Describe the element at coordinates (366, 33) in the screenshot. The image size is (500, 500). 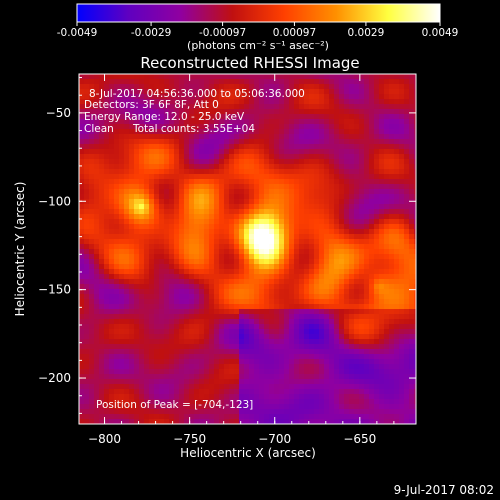
I see `colorbar-tick-label: 0.0029` at that location.